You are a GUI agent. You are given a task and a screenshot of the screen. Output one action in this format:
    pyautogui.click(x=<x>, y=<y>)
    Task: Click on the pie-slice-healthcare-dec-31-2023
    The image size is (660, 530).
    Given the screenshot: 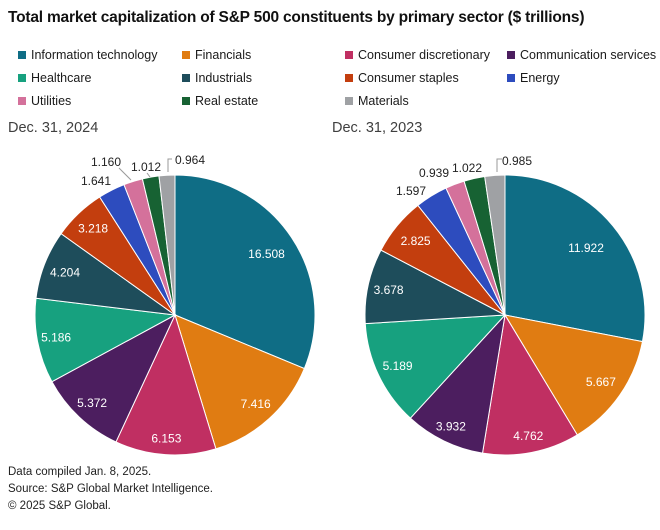 What is the action you would take?
    pyautogui.click(x=435, y=366)
    